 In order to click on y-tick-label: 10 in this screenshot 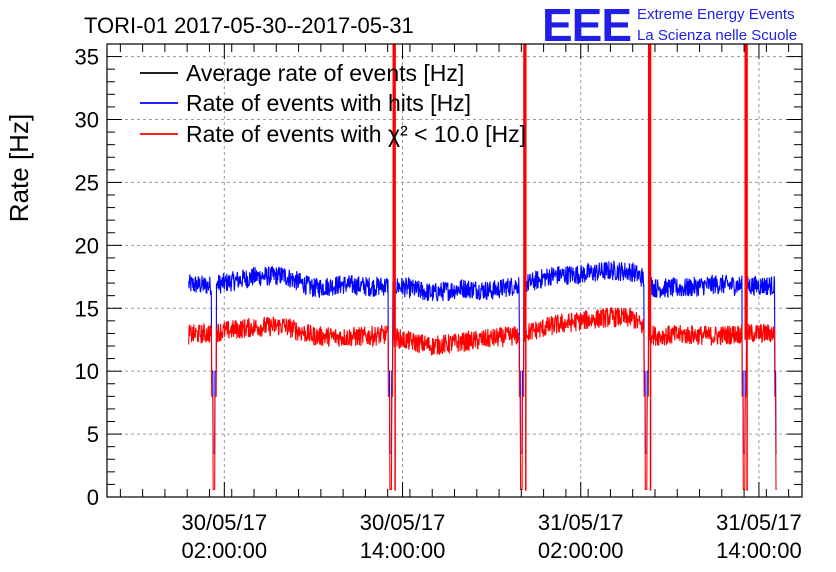, I will do `click(87, 371)`.